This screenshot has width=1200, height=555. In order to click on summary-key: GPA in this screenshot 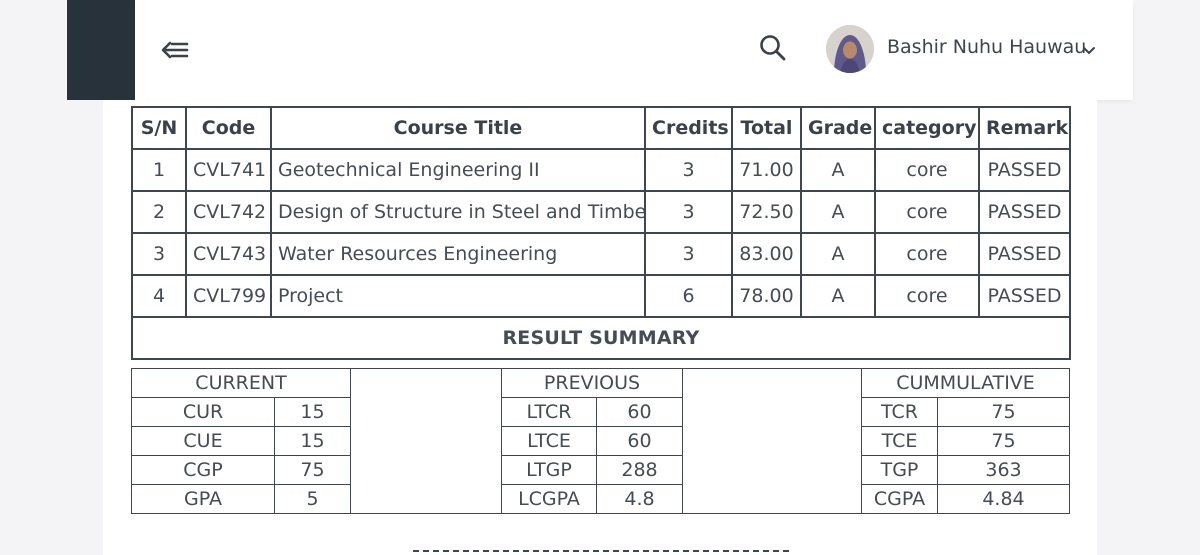, I will do `click(203, 499)`.